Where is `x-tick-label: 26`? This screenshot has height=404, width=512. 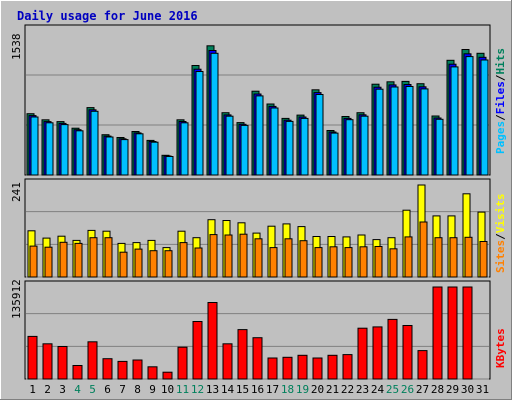
x-tick-label: 26 is located at coordinates (407, 389).